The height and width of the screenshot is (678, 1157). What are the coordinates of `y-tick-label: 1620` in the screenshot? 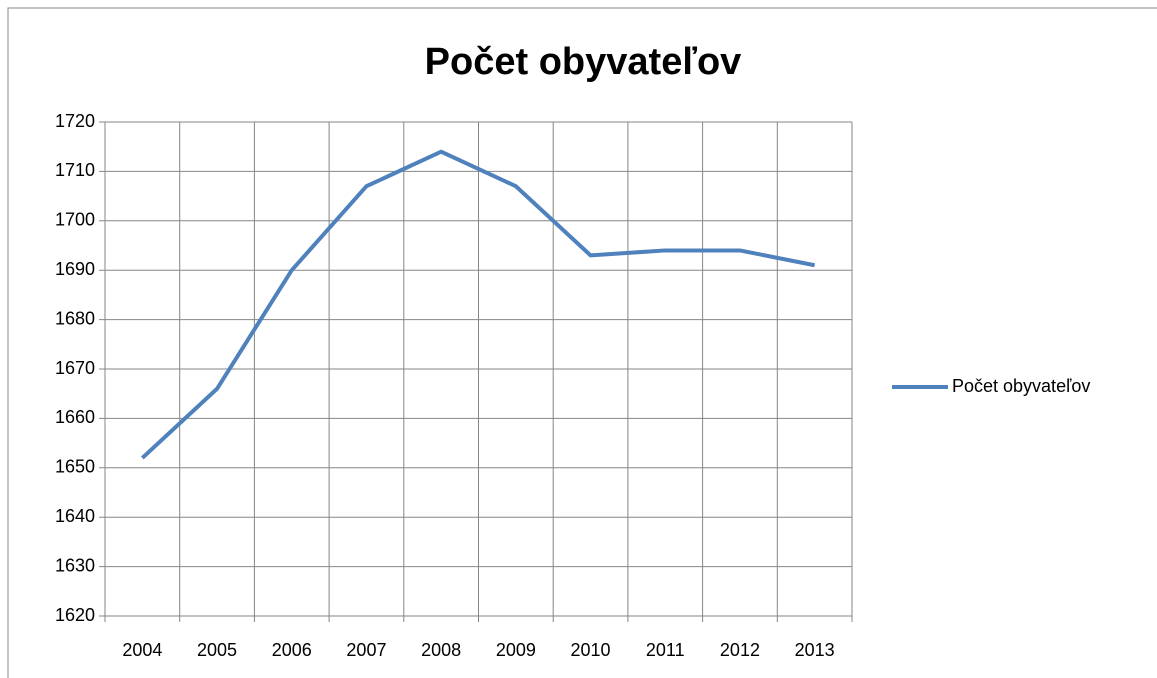 It's located at (75, 615).